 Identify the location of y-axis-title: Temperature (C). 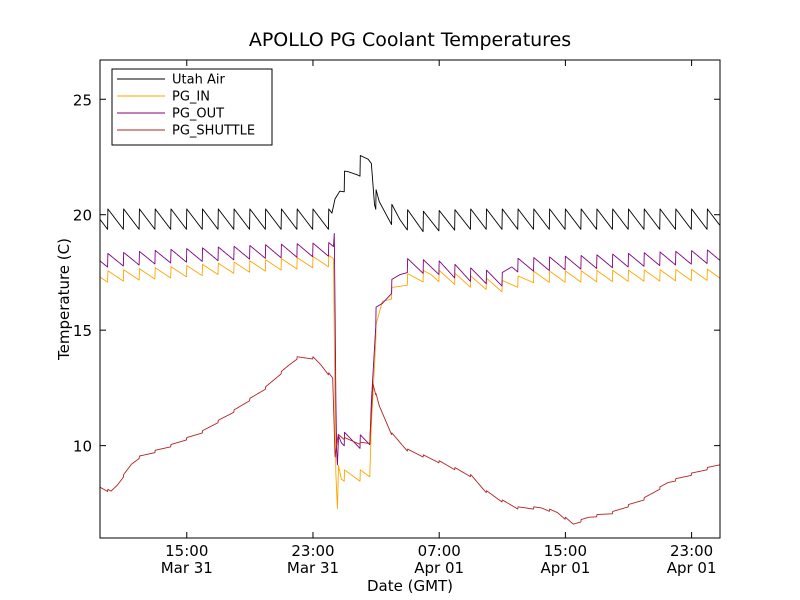
(64, 299).